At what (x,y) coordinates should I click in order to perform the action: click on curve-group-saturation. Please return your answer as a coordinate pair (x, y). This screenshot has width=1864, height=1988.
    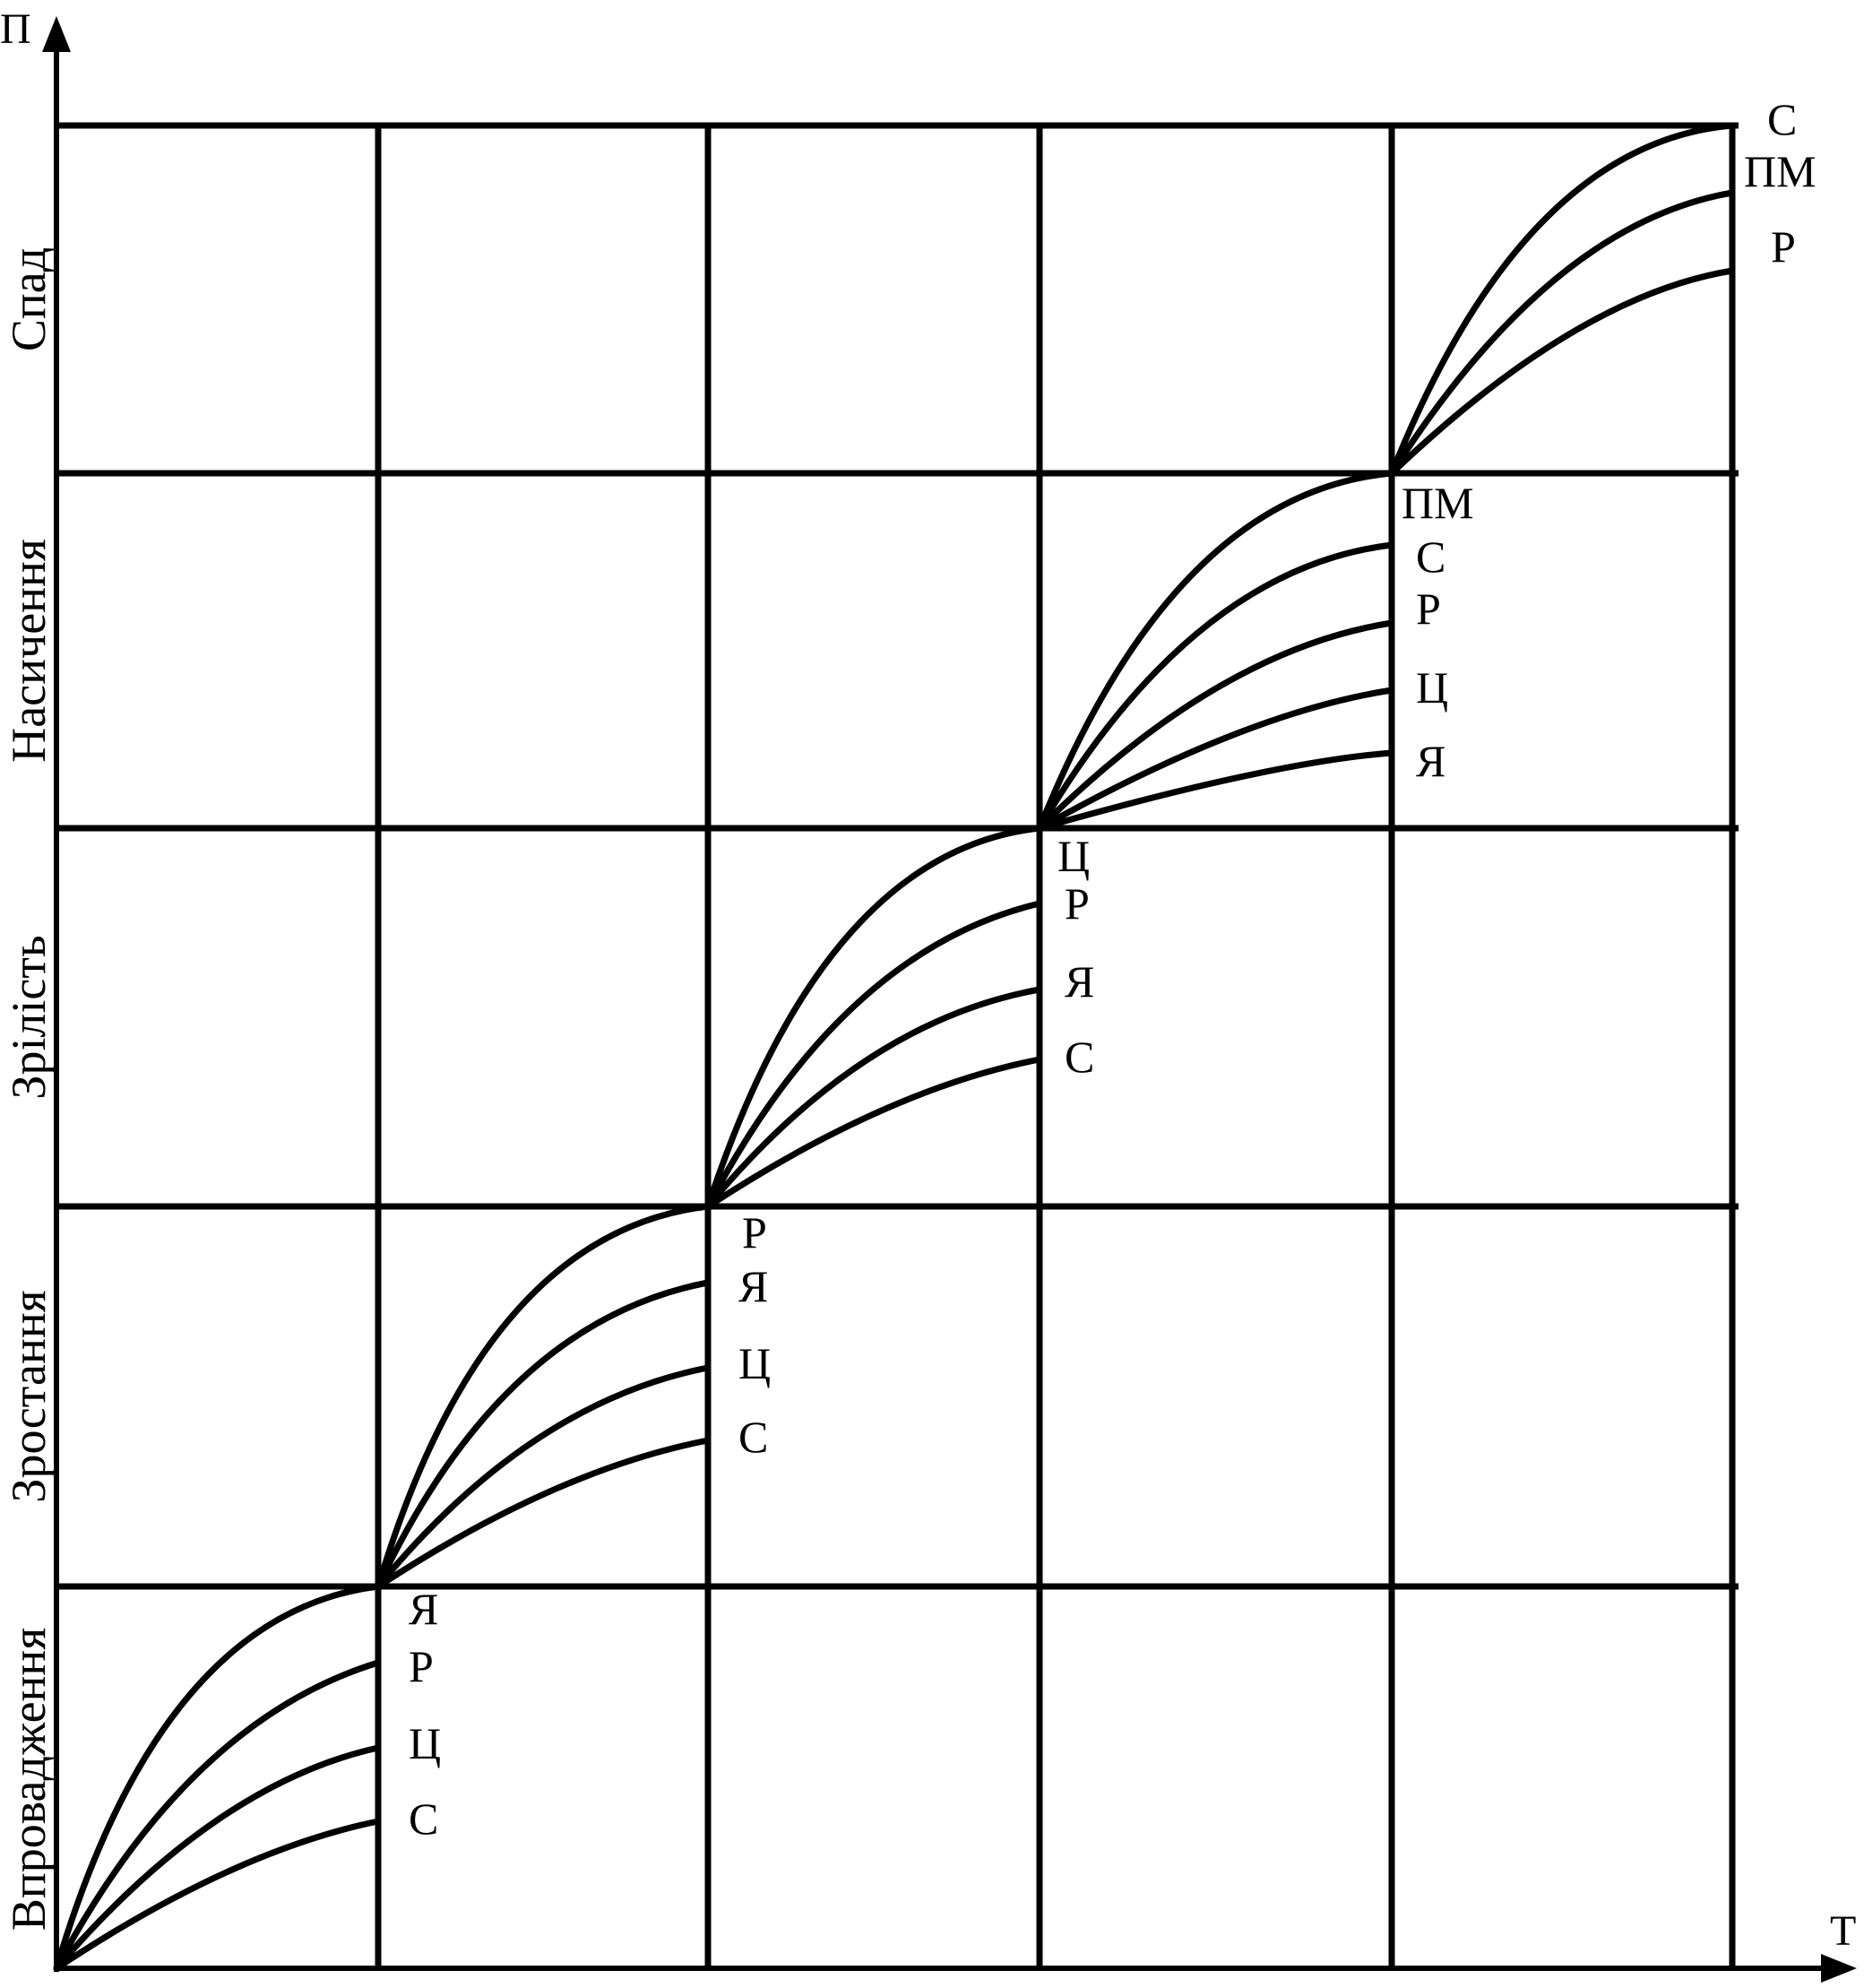
    Looking at the image, I should click on (1215, 651).